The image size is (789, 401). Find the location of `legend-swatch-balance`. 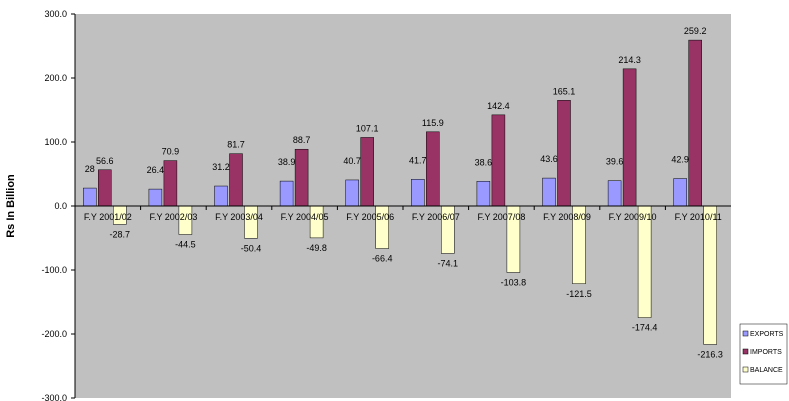

legend-swatch-balance is located at coordinates (745, 369).